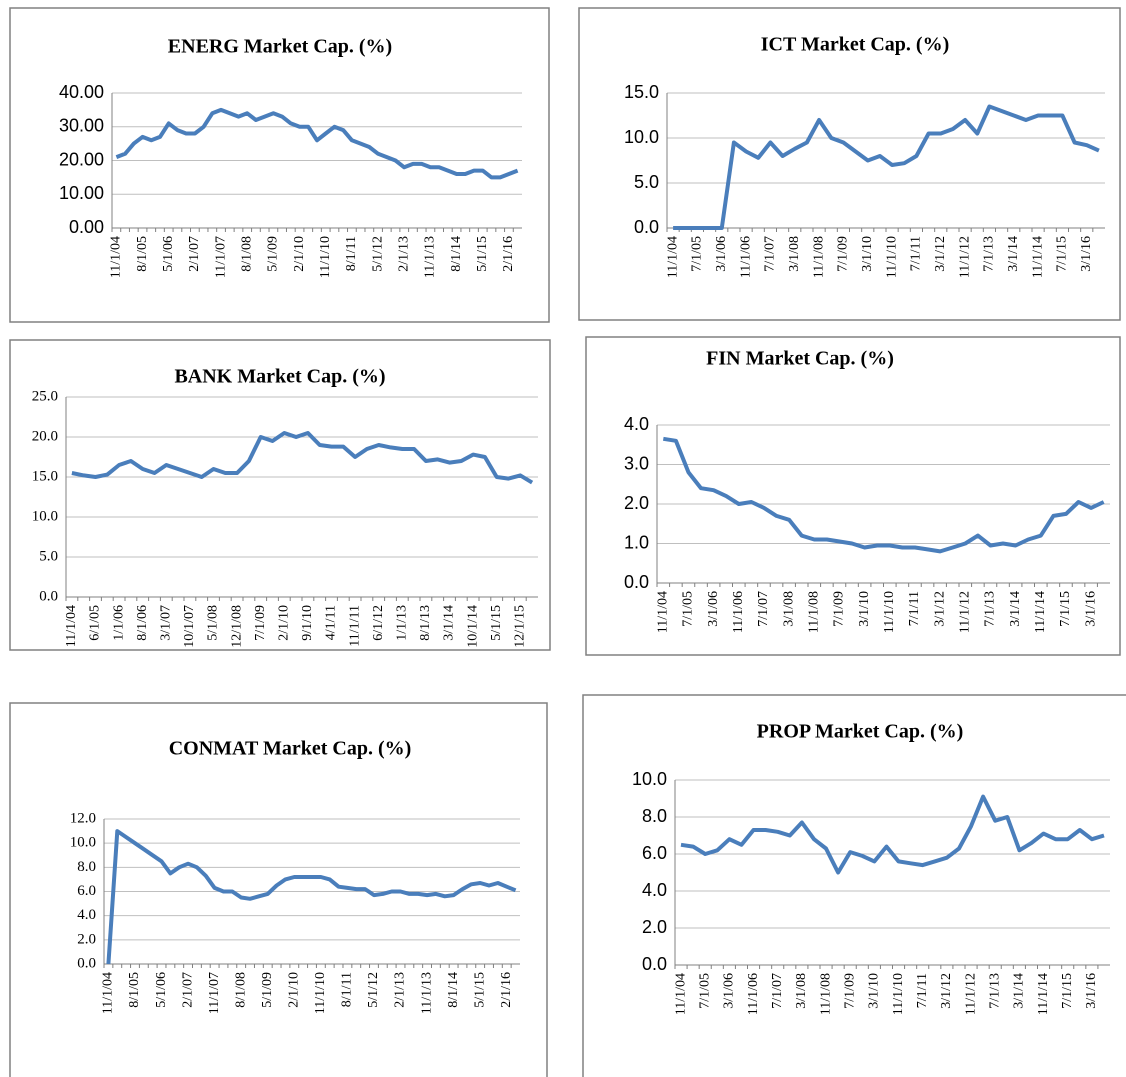 The height and width of the screenshot is (1077, 1126). What do you see at coordinates (378, 623) in the screenshot?
I see `x-tick-label: 6/1/12` at bounding box center [378, 623].